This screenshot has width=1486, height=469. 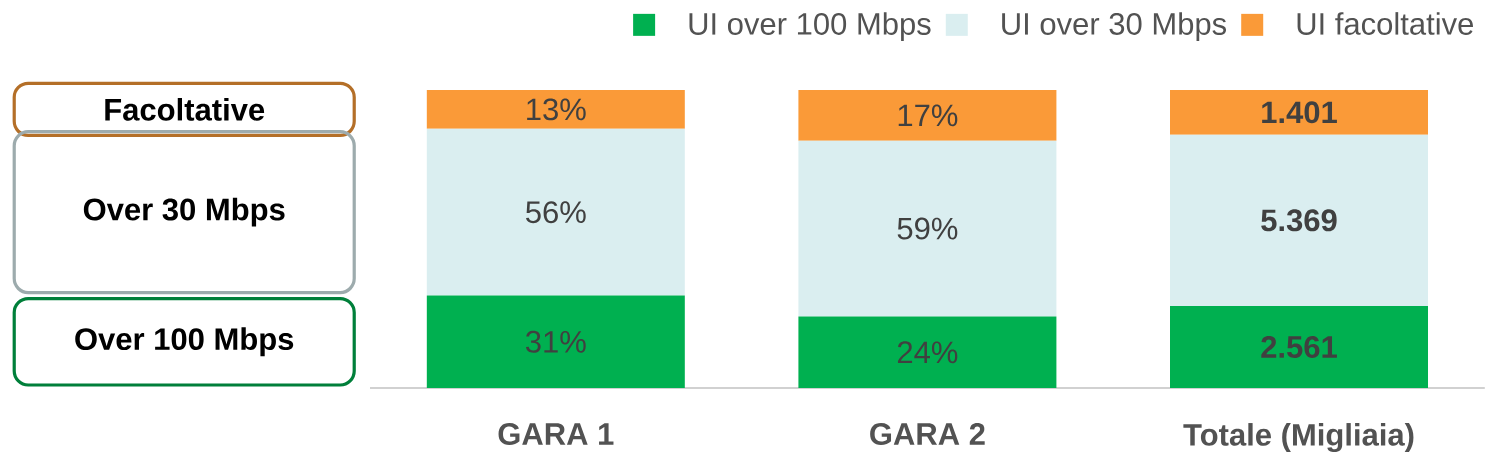 What do you see at coordinates (1298, 438) in the screenshot?
I see `x-tick-label: Totale (Migliaia)` at bounding box center [1298, 438].